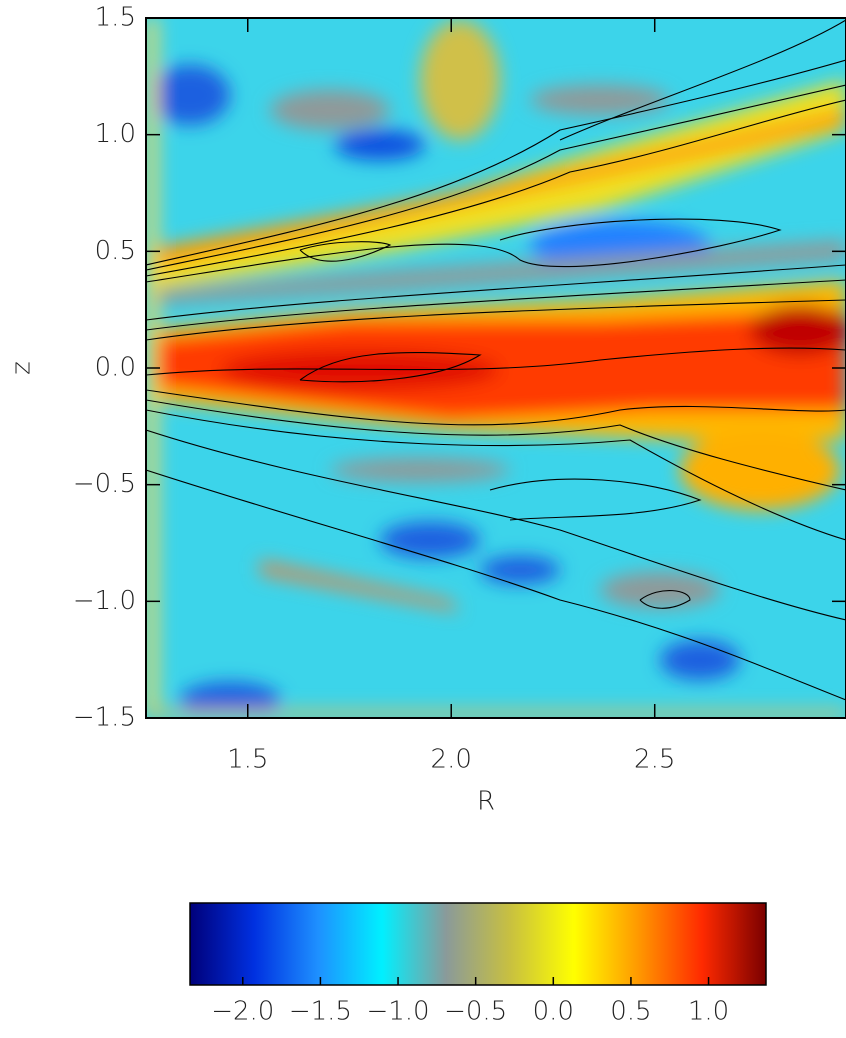 The width and height of the screenshot is (846, 1038). Describe the element at coordinates (115, 134) in the screenshot. I see `y-tick-label: 1.0` at that location.